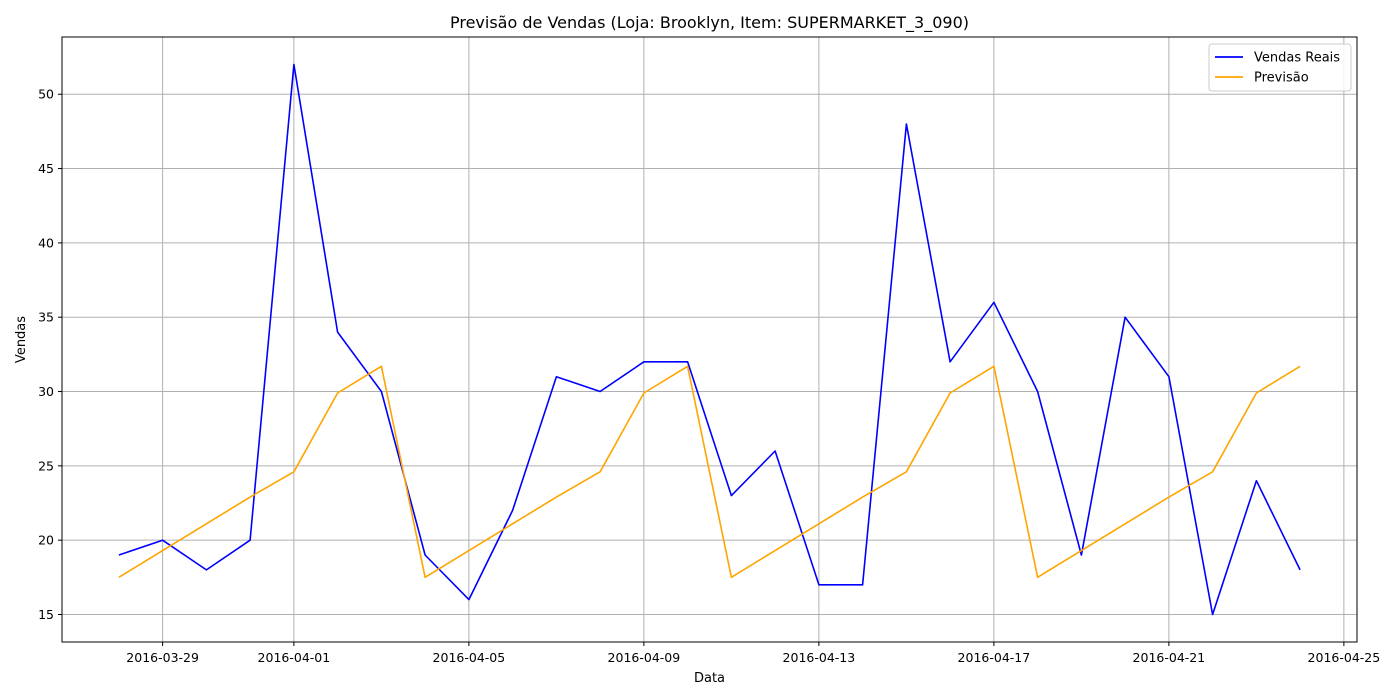  I want to click on x-tick-label: 2016-03-29, so click(162, 657).